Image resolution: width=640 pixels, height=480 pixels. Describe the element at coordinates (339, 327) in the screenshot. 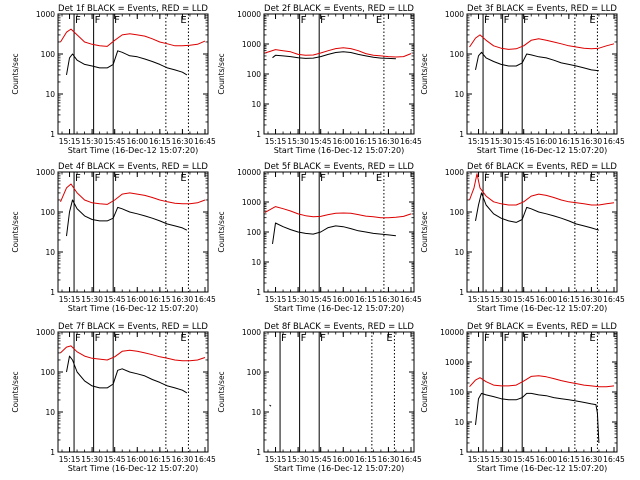

I see `panel-title: Det 8f BLACK = Events, RED = LLD` at that location.